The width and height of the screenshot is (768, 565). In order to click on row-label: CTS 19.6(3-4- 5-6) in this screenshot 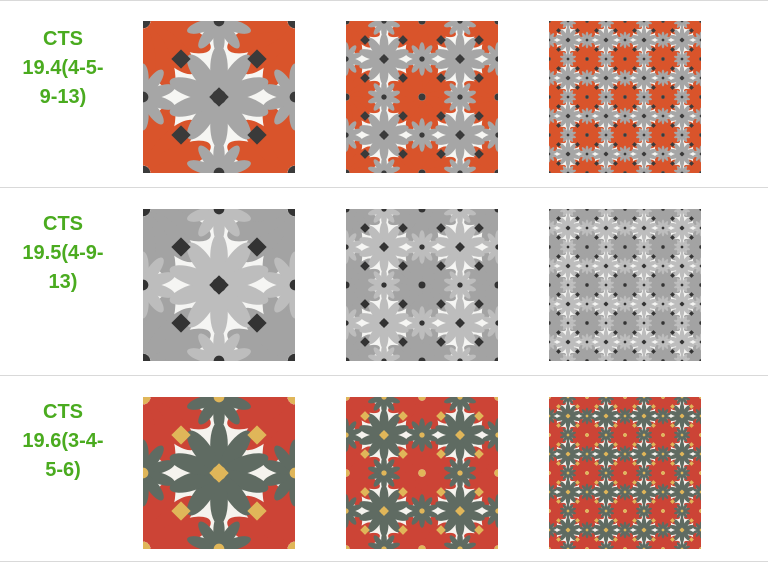, I will do `click(63, 441)`.